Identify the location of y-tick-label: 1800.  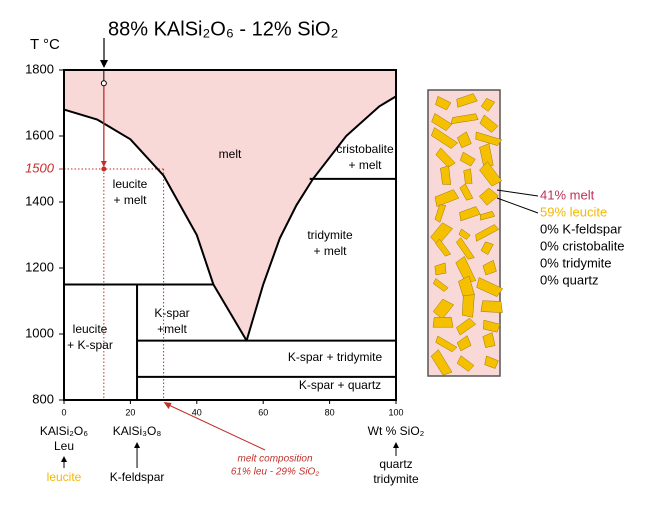
(39, 68).